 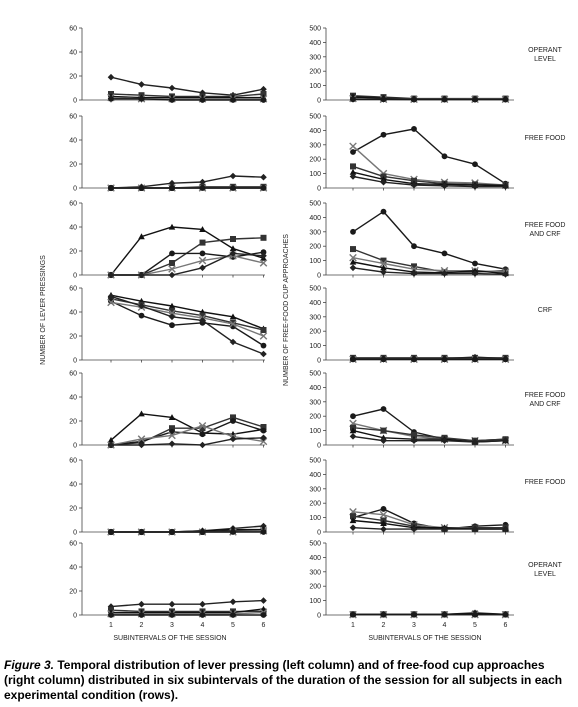 I want to click on right-panel-5: 0 100 200 300 400 500, so click(x=411, y=410).